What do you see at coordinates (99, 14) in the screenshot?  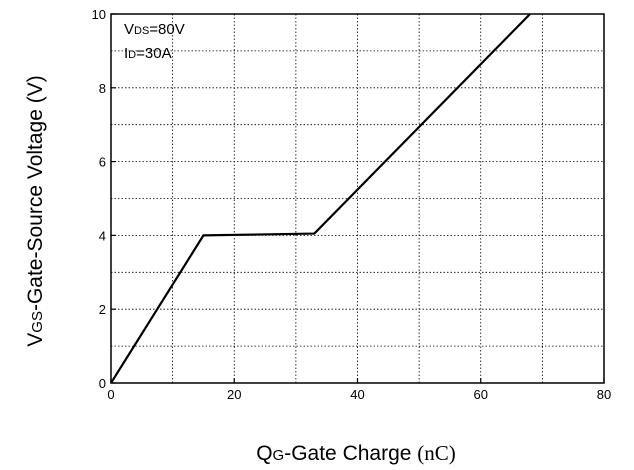 I see `y-tick-label-5: 10` at bounding box center [99, 14].